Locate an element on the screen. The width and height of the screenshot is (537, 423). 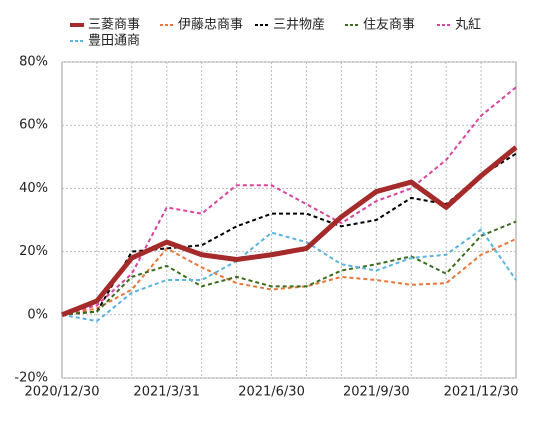
x-tick-label: 2021/6/30 is located at coordinates (271, 392).